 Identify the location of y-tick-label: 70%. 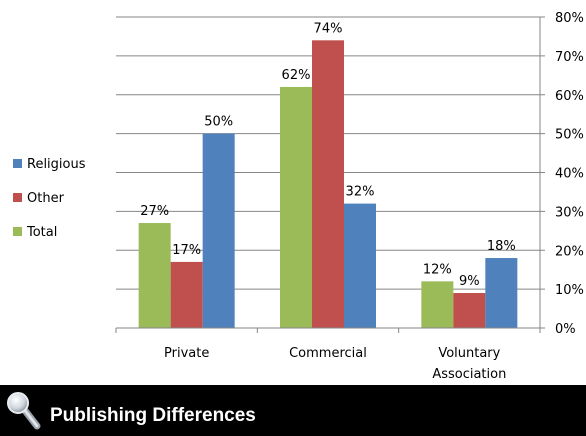
(569, 57).